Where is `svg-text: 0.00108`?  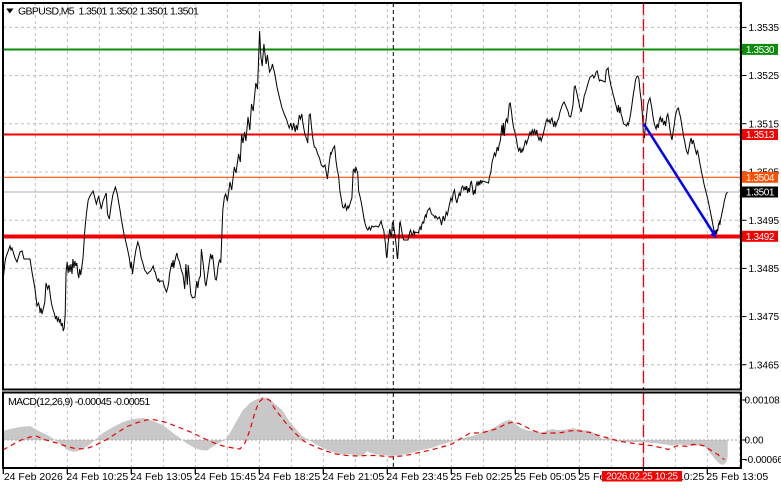 svg-text: 0.00108 is located at coordinates (763, 401).